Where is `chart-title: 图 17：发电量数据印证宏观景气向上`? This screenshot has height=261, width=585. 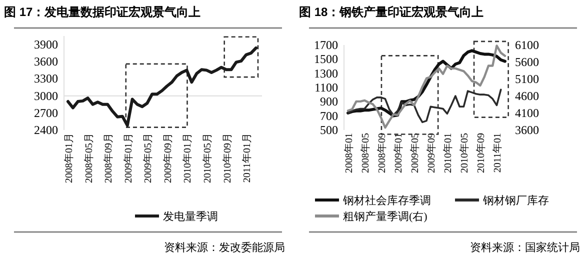 chart-title: 图 17：发电量数据印证宏观景气向上 is located at coordinates (102, 12).